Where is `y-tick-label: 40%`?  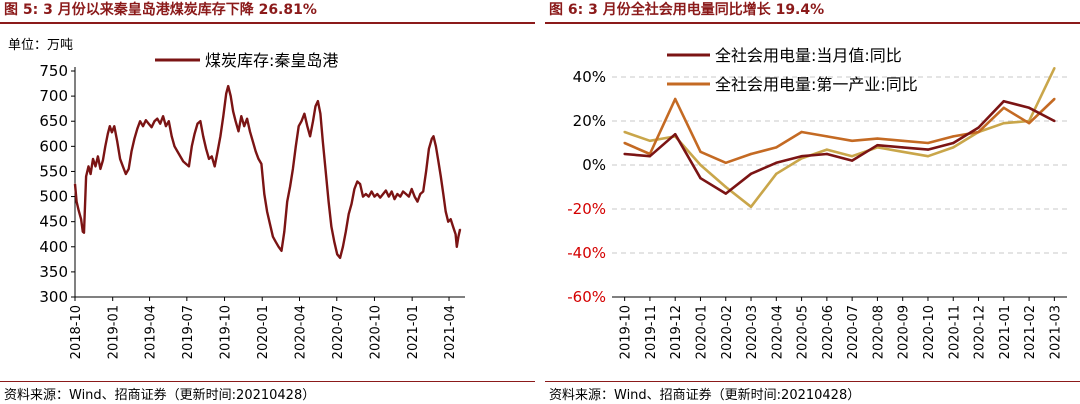
y-tick-label: 40% is located at coordinates (589, 77).